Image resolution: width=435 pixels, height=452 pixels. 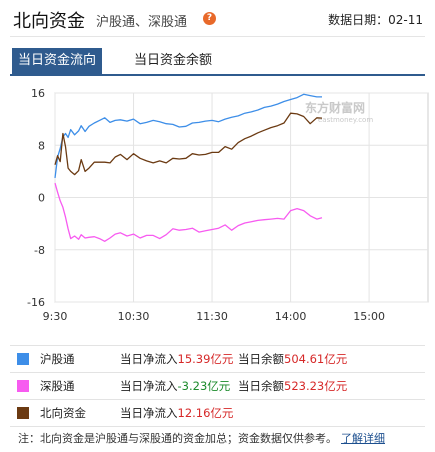 I want to click on footnote: 注：北向资金是沪股通与深股通的资金加总；资金数据仅供参考。 了解详细, so click(x=201, y=438).